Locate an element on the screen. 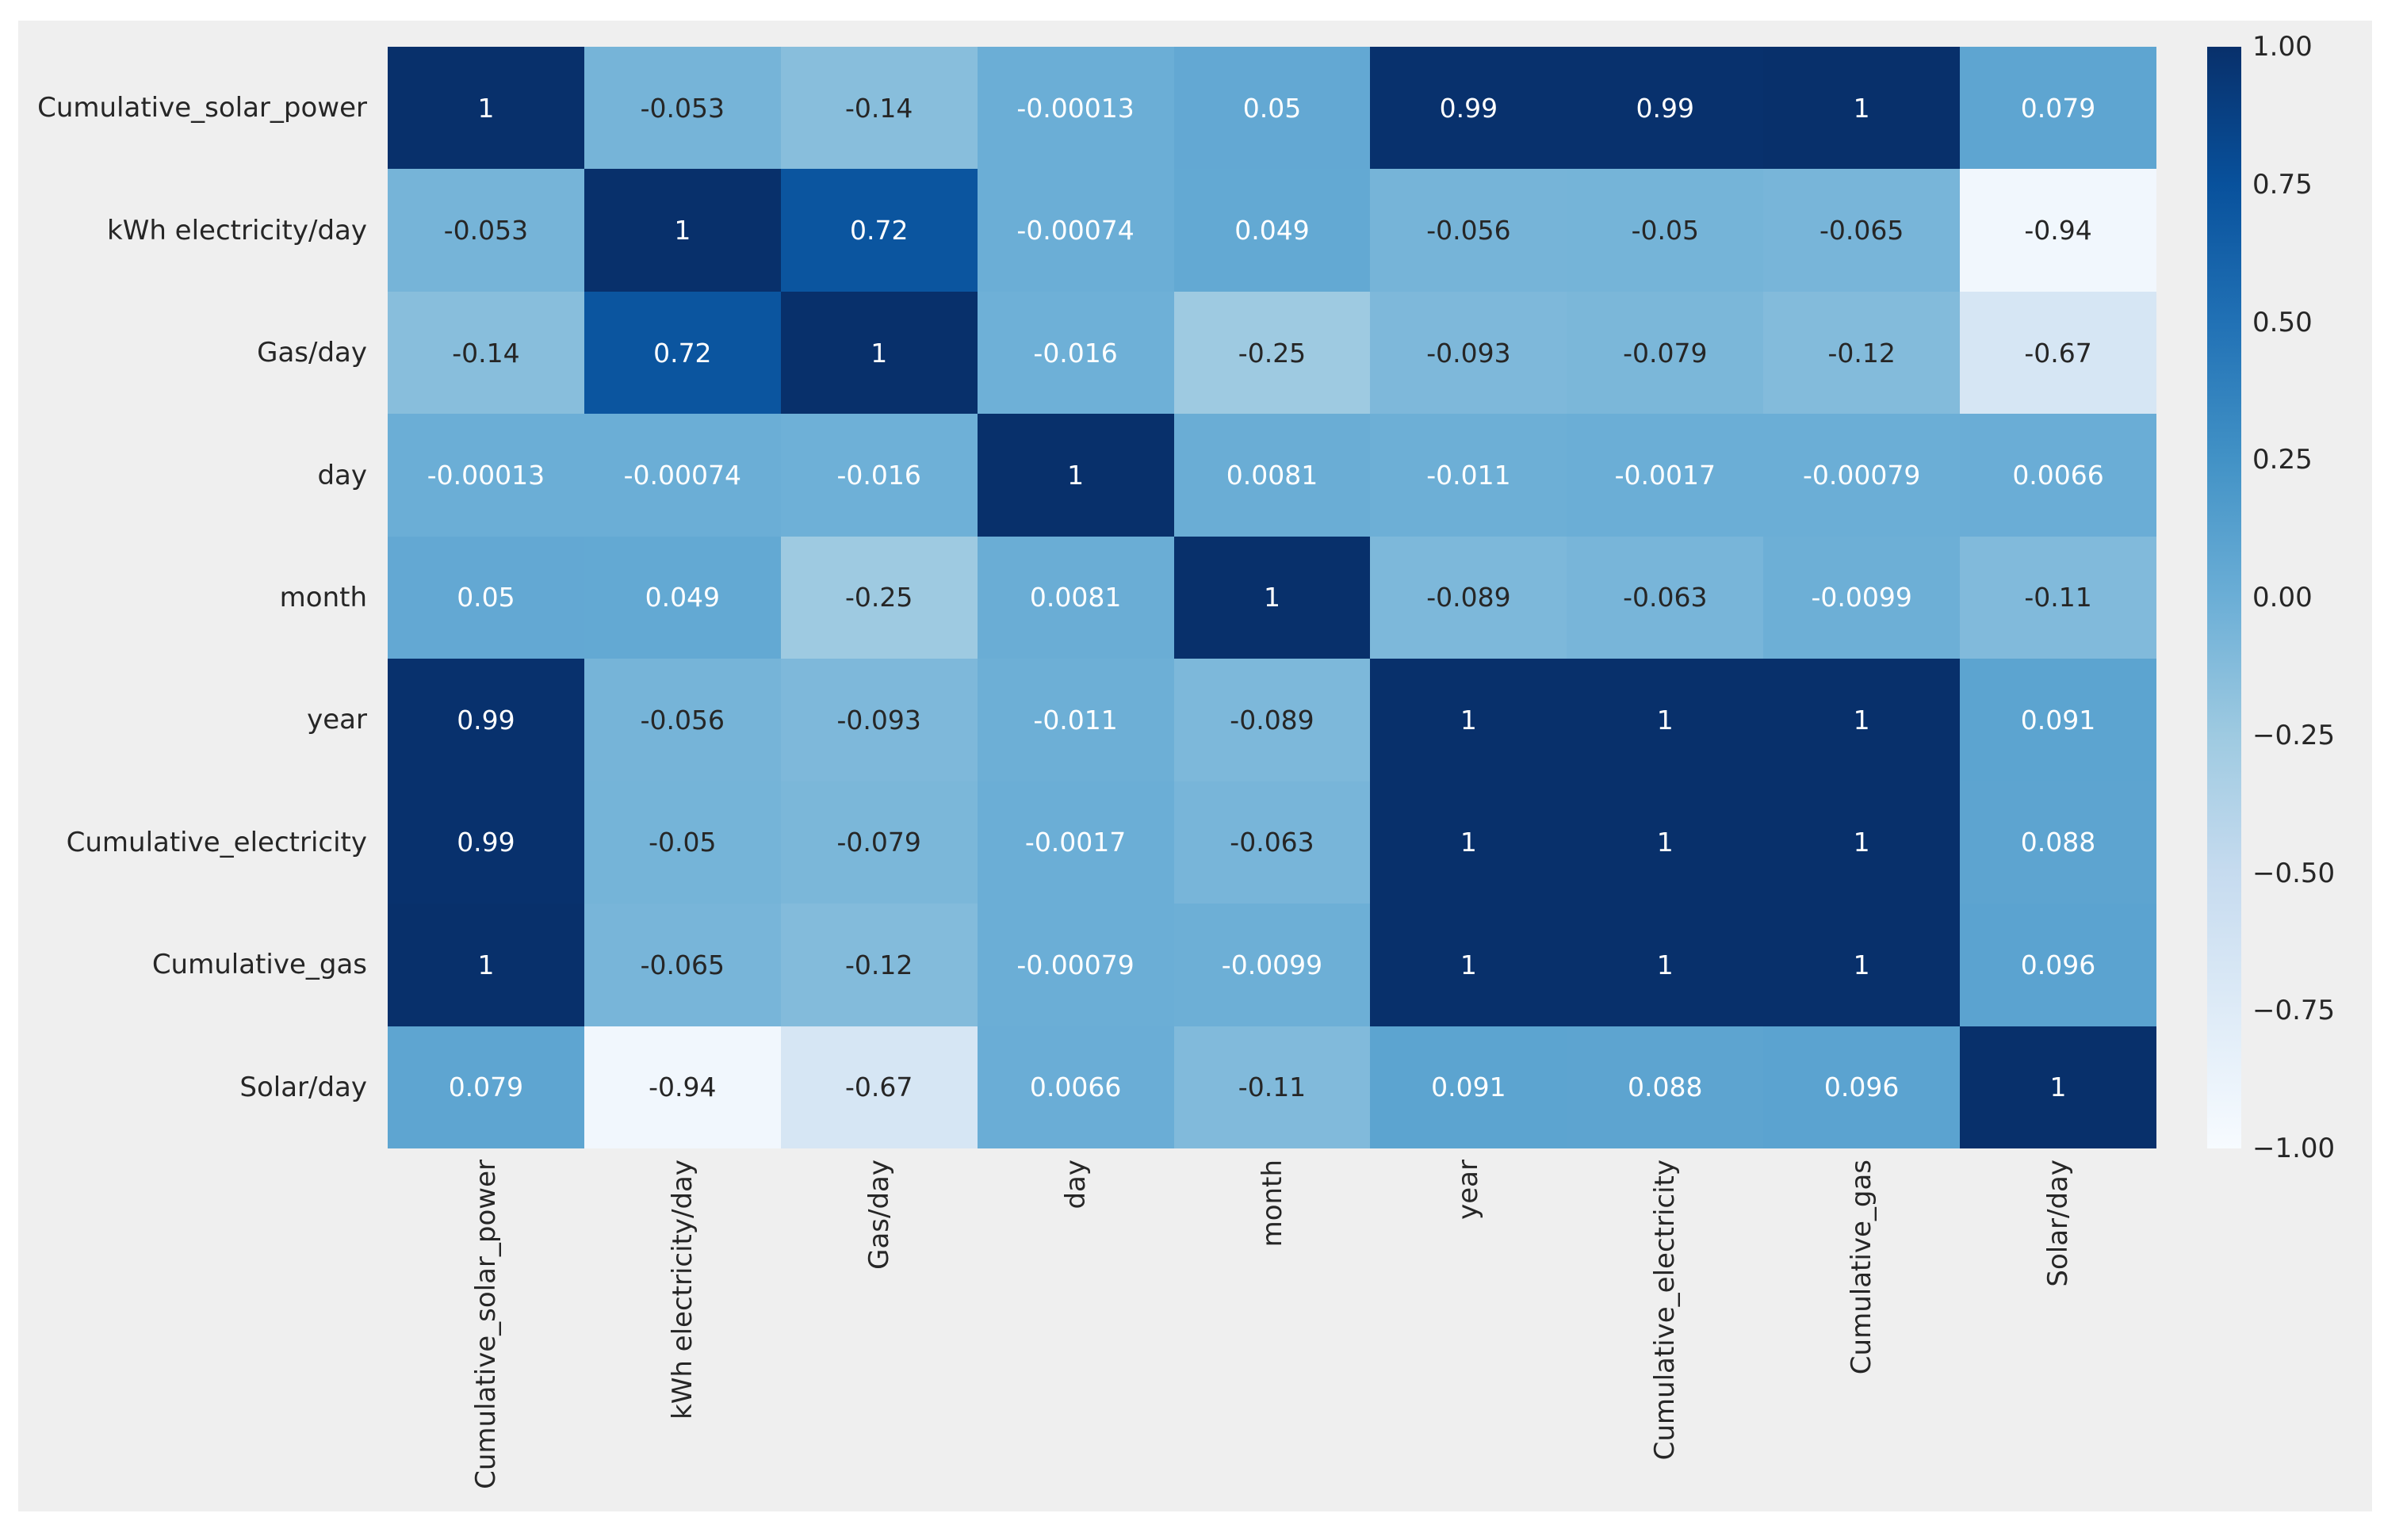  heatmap-cell-8-5: 0.091 is located at coordinates (1468, 1087).